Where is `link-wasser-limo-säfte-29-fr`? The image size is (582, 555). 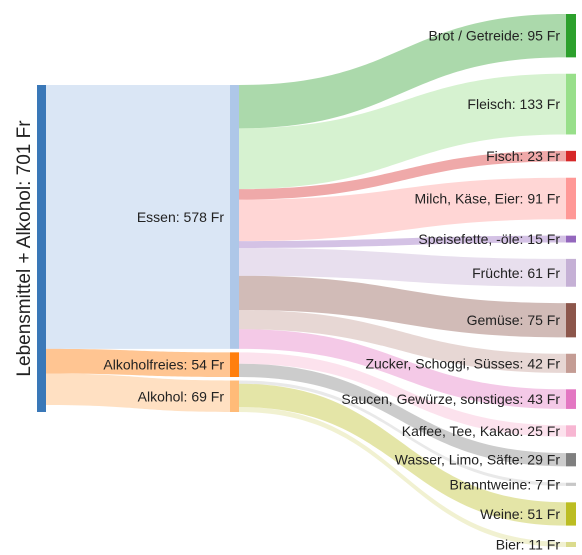 link-wasser-limo-säfte-29-fr is located at coordinates (402, 415).